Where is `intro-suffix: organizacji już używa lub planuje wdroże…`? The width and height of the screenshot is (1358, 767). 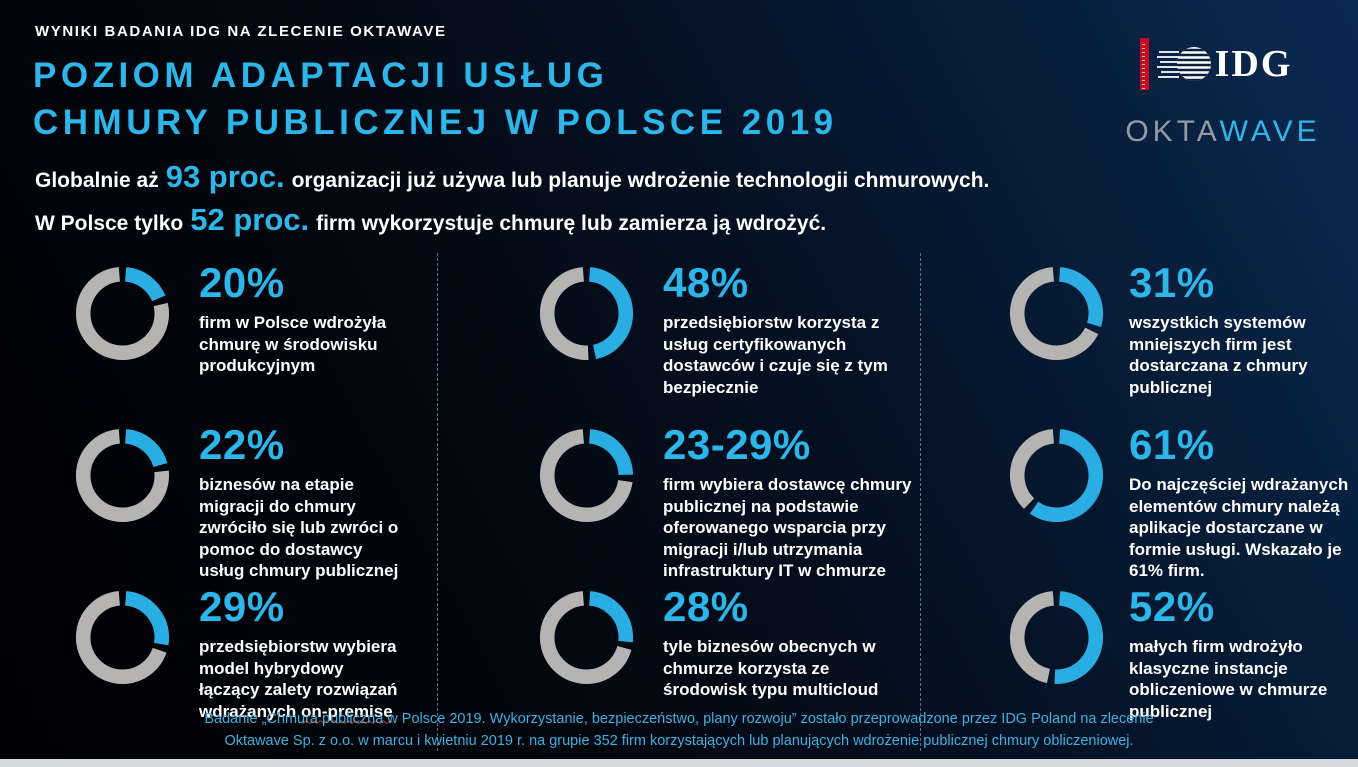
intro-suffix: organizacji już używa lub planuje wdroże… is located at coordinates (640, 180).